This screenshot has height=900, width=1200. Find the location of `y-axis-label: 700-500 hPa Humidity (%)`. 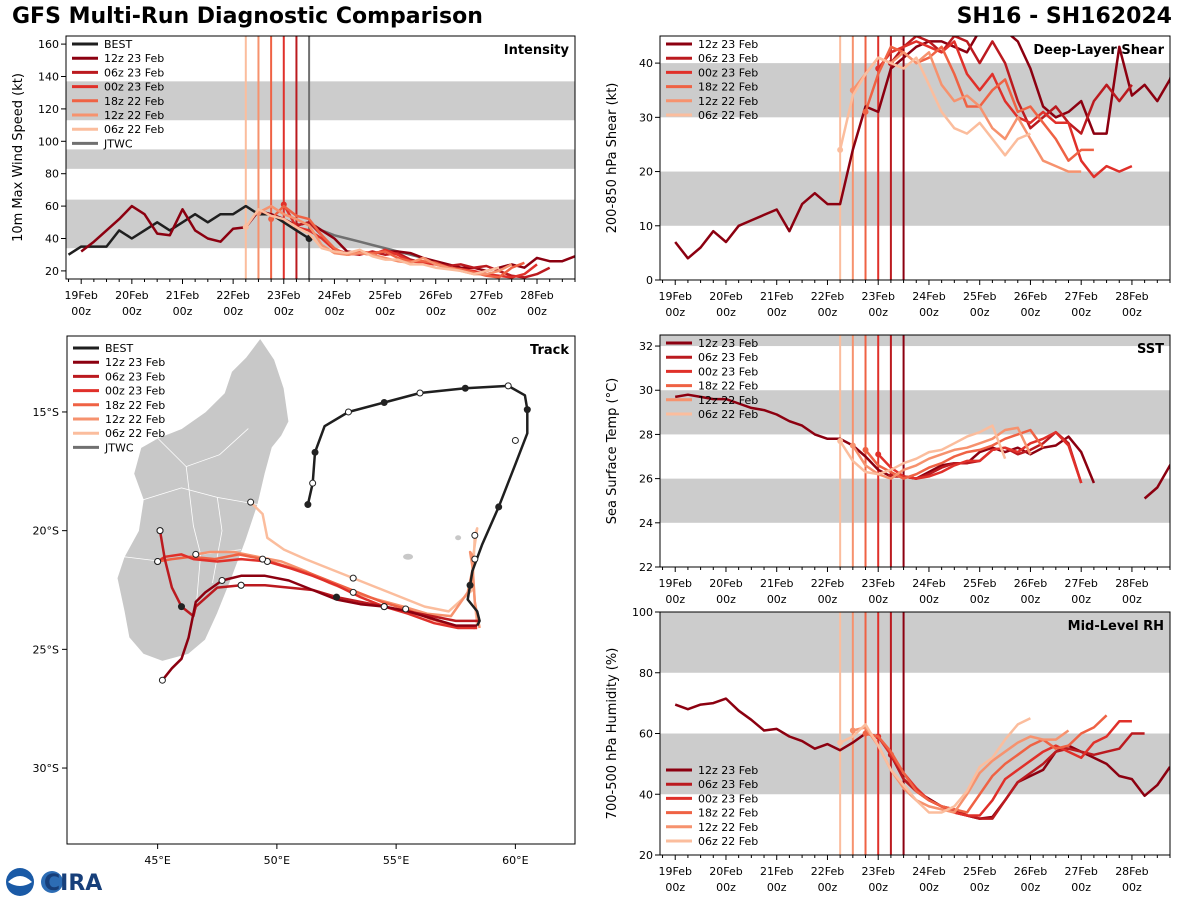

y-axis-label: 700-500 hPa Humidity (%) is located at coordinates (612, 734).